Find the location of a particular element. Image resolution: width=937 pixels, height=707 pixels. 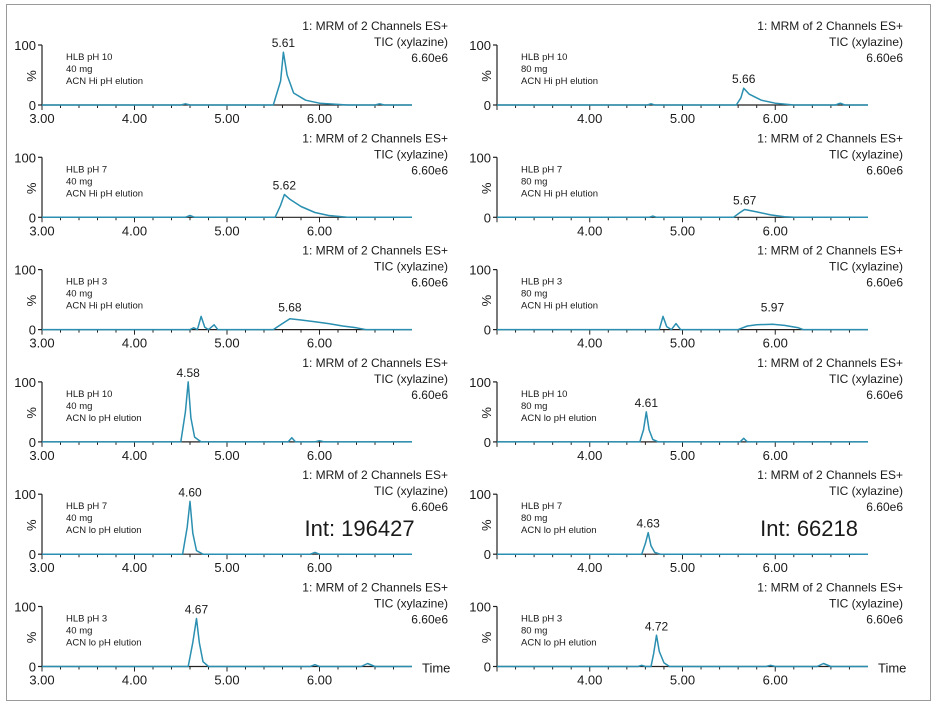

sample-label-line: HLB pH 10 is located at coordinates (544, 57).